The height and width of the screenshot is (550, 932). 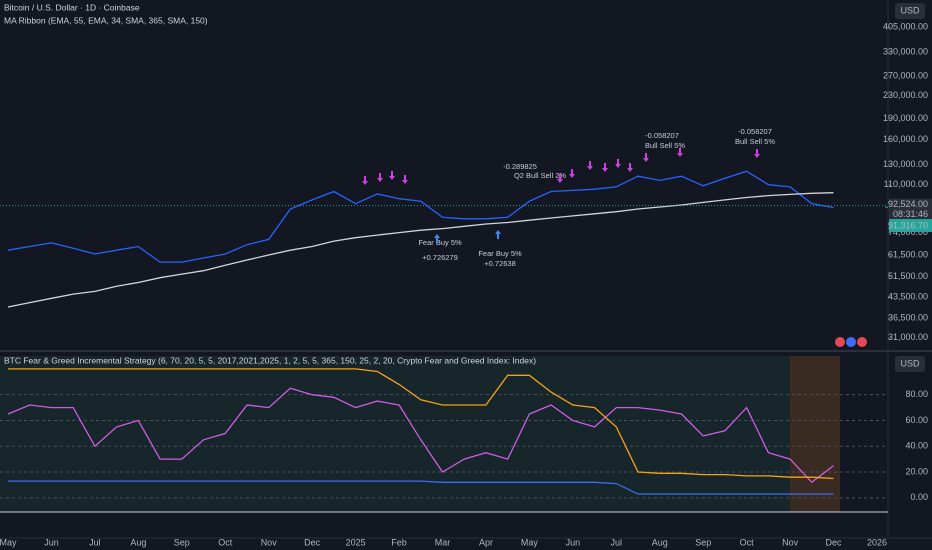 I want to click on y-tick-label: 130,000.00, so click(x=905, y=164).